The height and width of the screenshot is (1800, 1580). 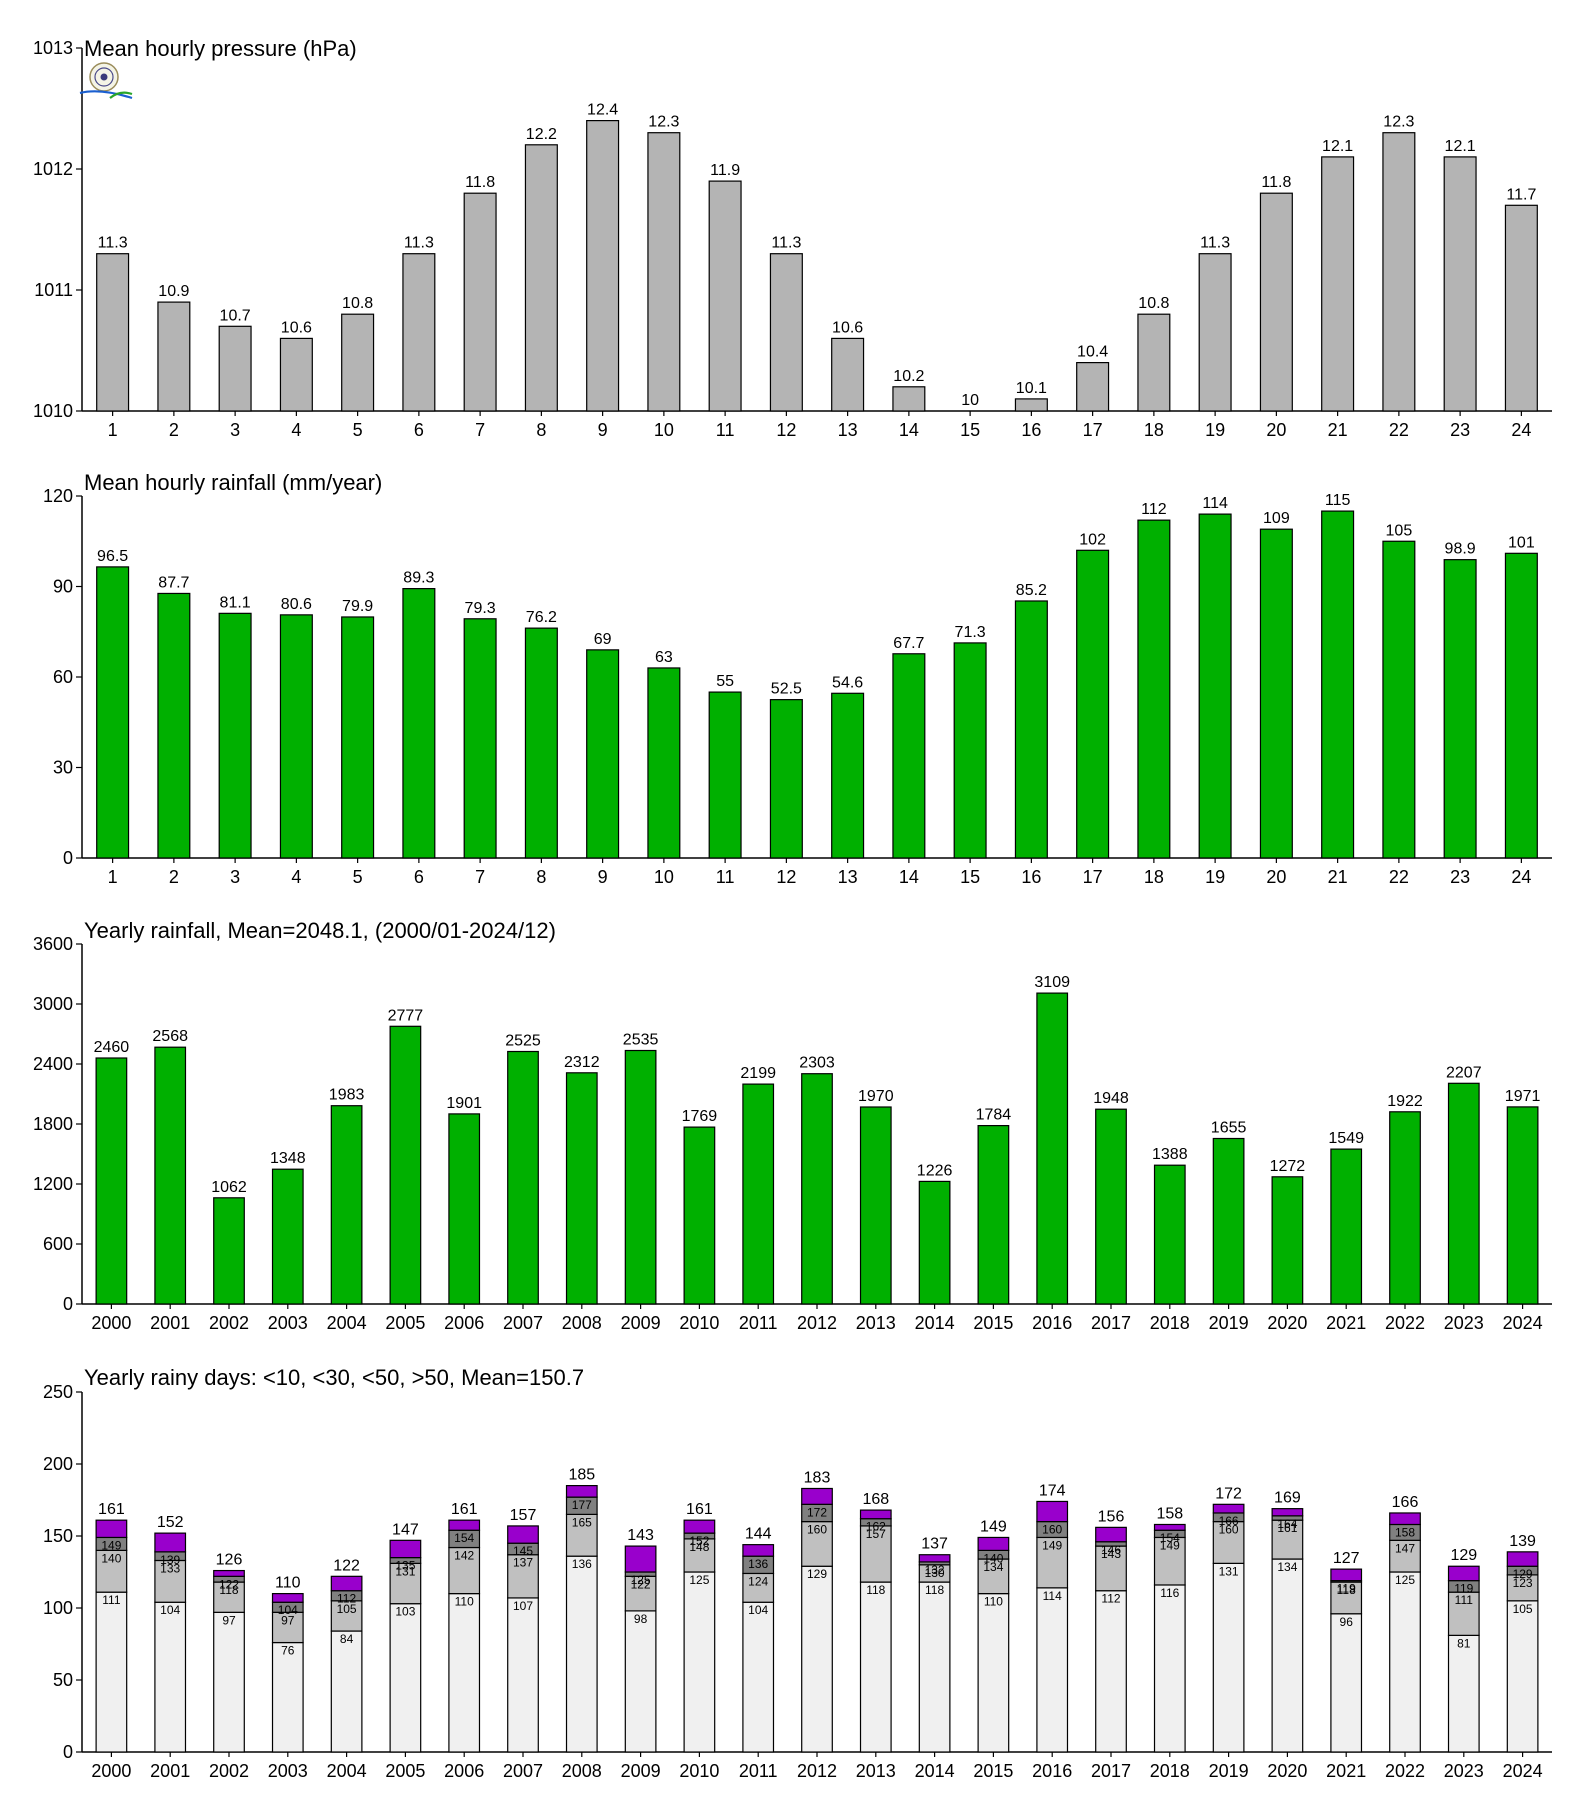 I want to click on segment-value-label: 135, so click(x=405, y=1566).